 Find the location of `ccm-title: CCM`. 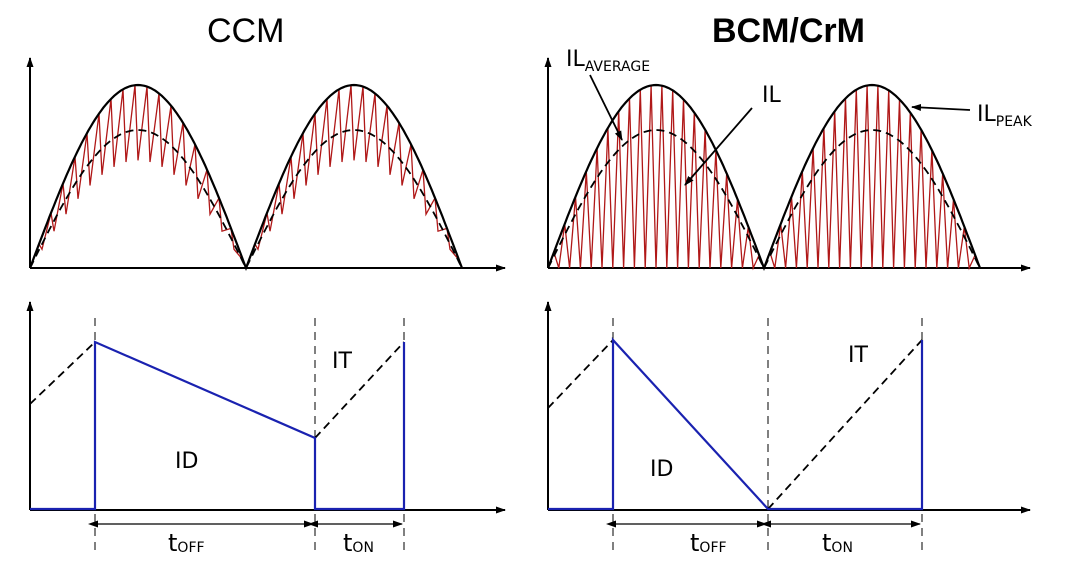

ccm-title: CCM is located at coordinates (246, 31).